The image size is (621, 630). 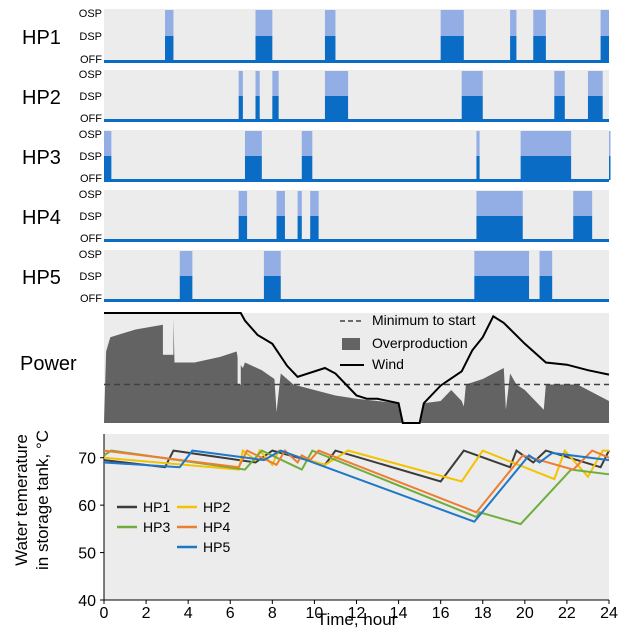 I want to click on x-tick-label: 2, so click(x=146, y=613).